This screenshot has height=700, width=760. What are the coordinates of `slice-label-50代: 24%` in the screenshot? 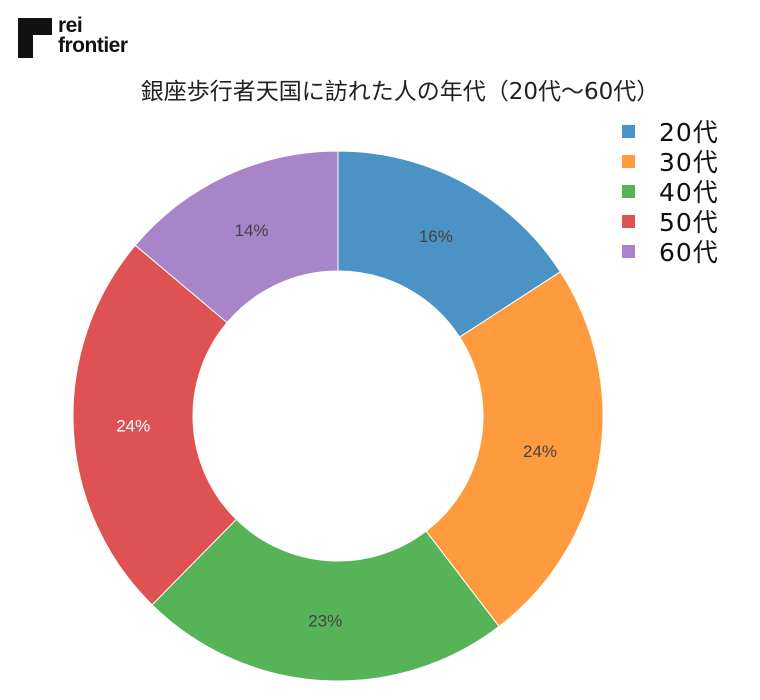 It's located at (133, 426).